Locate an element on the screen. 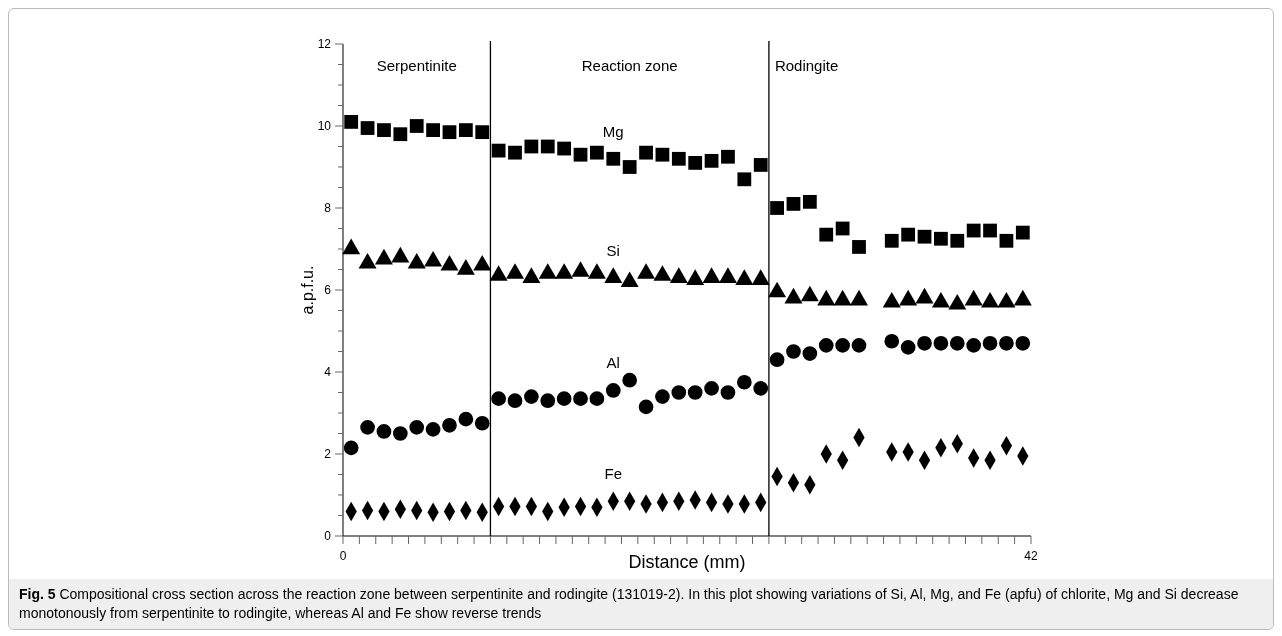 Image resolution: width=1282 pixels, height=636 pixels. y-tick-label: 12 is located at coordinates (324, 44).